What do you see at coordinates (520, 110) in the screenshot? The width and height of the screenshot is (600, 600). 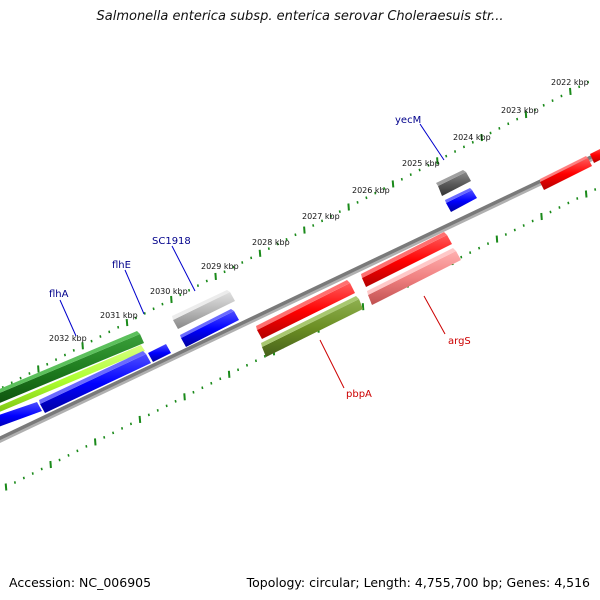 I see `kbp-label: 2023 kbp` at bounding box center [520, 110].